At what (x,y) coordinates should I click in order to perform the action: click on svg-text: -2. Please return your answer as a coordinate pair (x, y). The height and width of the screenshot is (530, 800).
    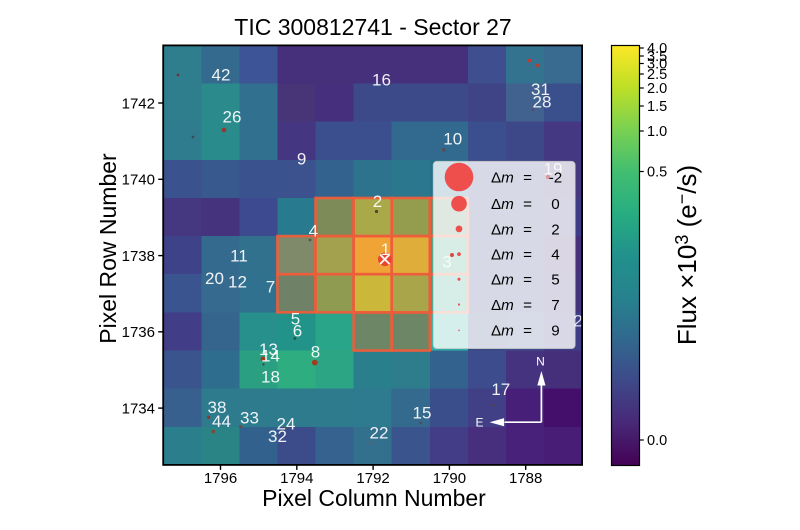
    Looking at the image, I should click on (556, 177).